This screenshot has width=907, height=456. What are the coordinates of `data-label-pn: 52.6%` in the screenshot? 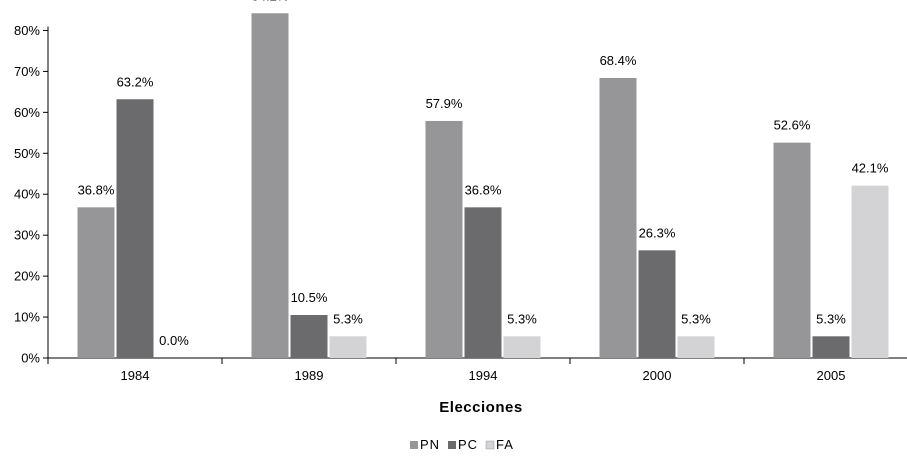 It's located at (792, 125).